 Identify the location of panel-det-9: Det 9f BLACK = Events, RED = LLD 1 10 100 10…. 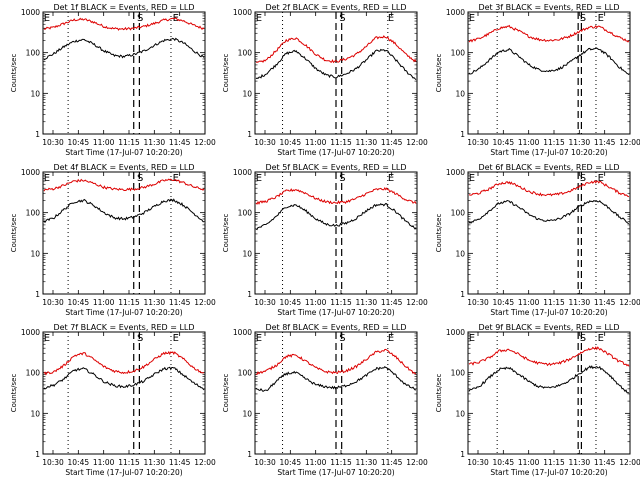
(537, 400).